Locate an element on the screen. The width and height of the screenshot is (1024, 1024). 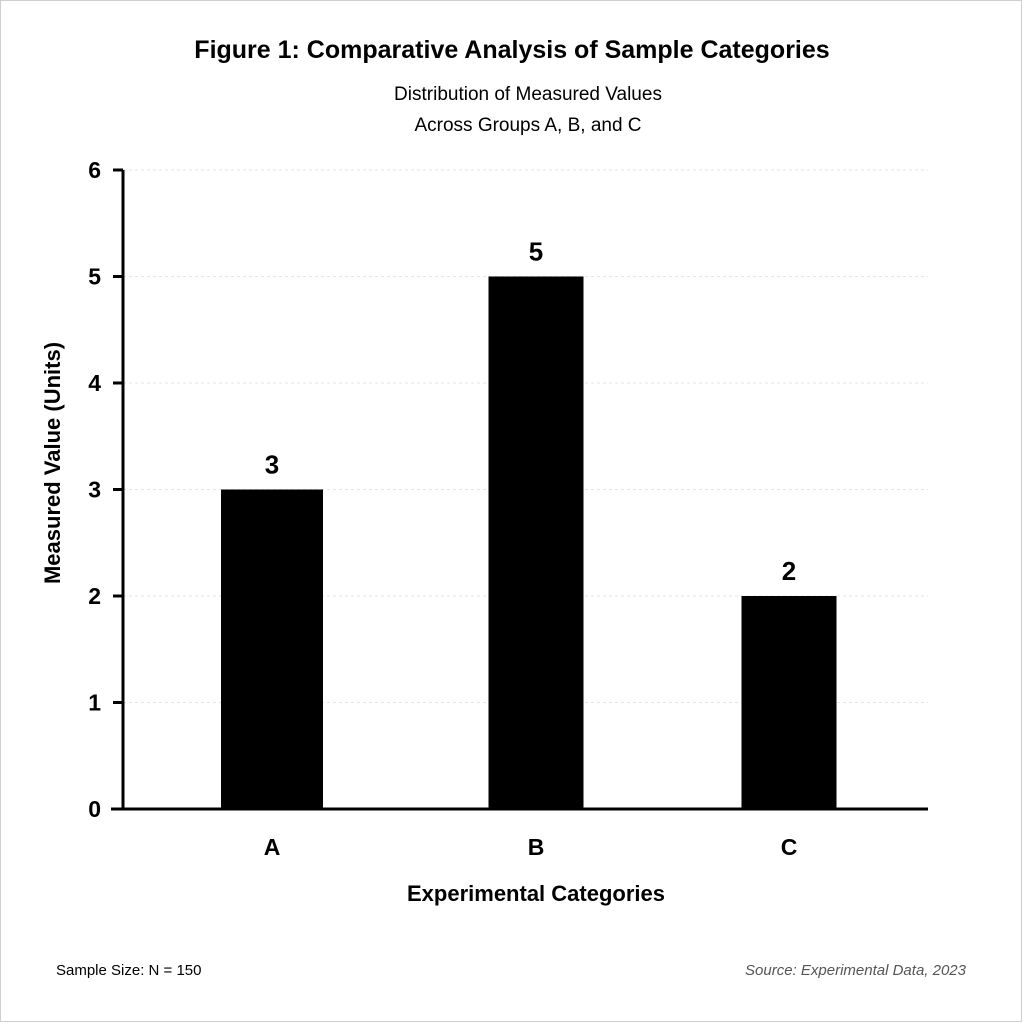
source-note: Source: Experimental Data, 2023 is located at coordinates (855, 970).